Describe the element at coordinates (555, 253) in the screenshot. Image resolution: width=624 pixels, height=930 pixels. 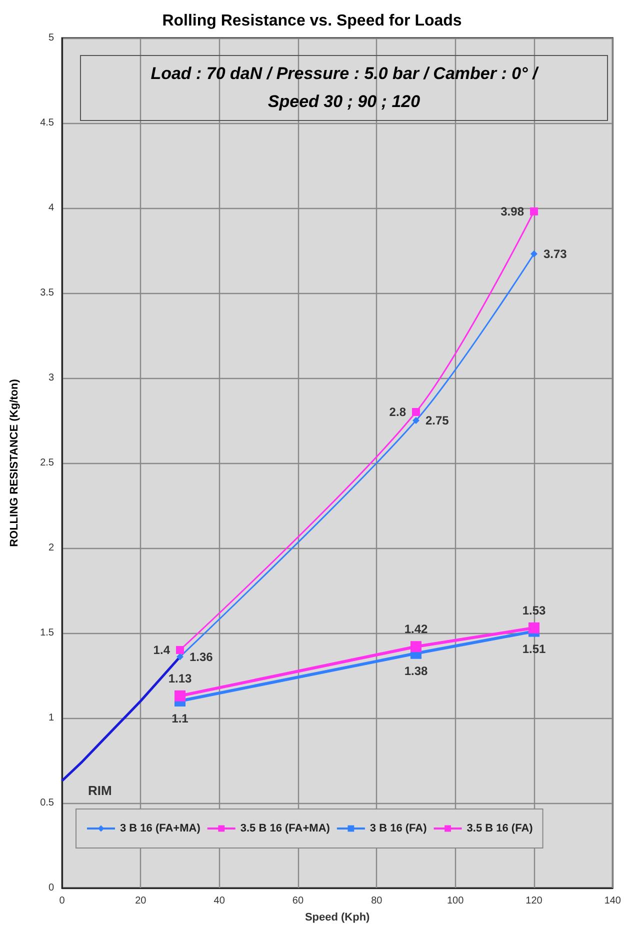
I see `data-label: 3.73` at that location.